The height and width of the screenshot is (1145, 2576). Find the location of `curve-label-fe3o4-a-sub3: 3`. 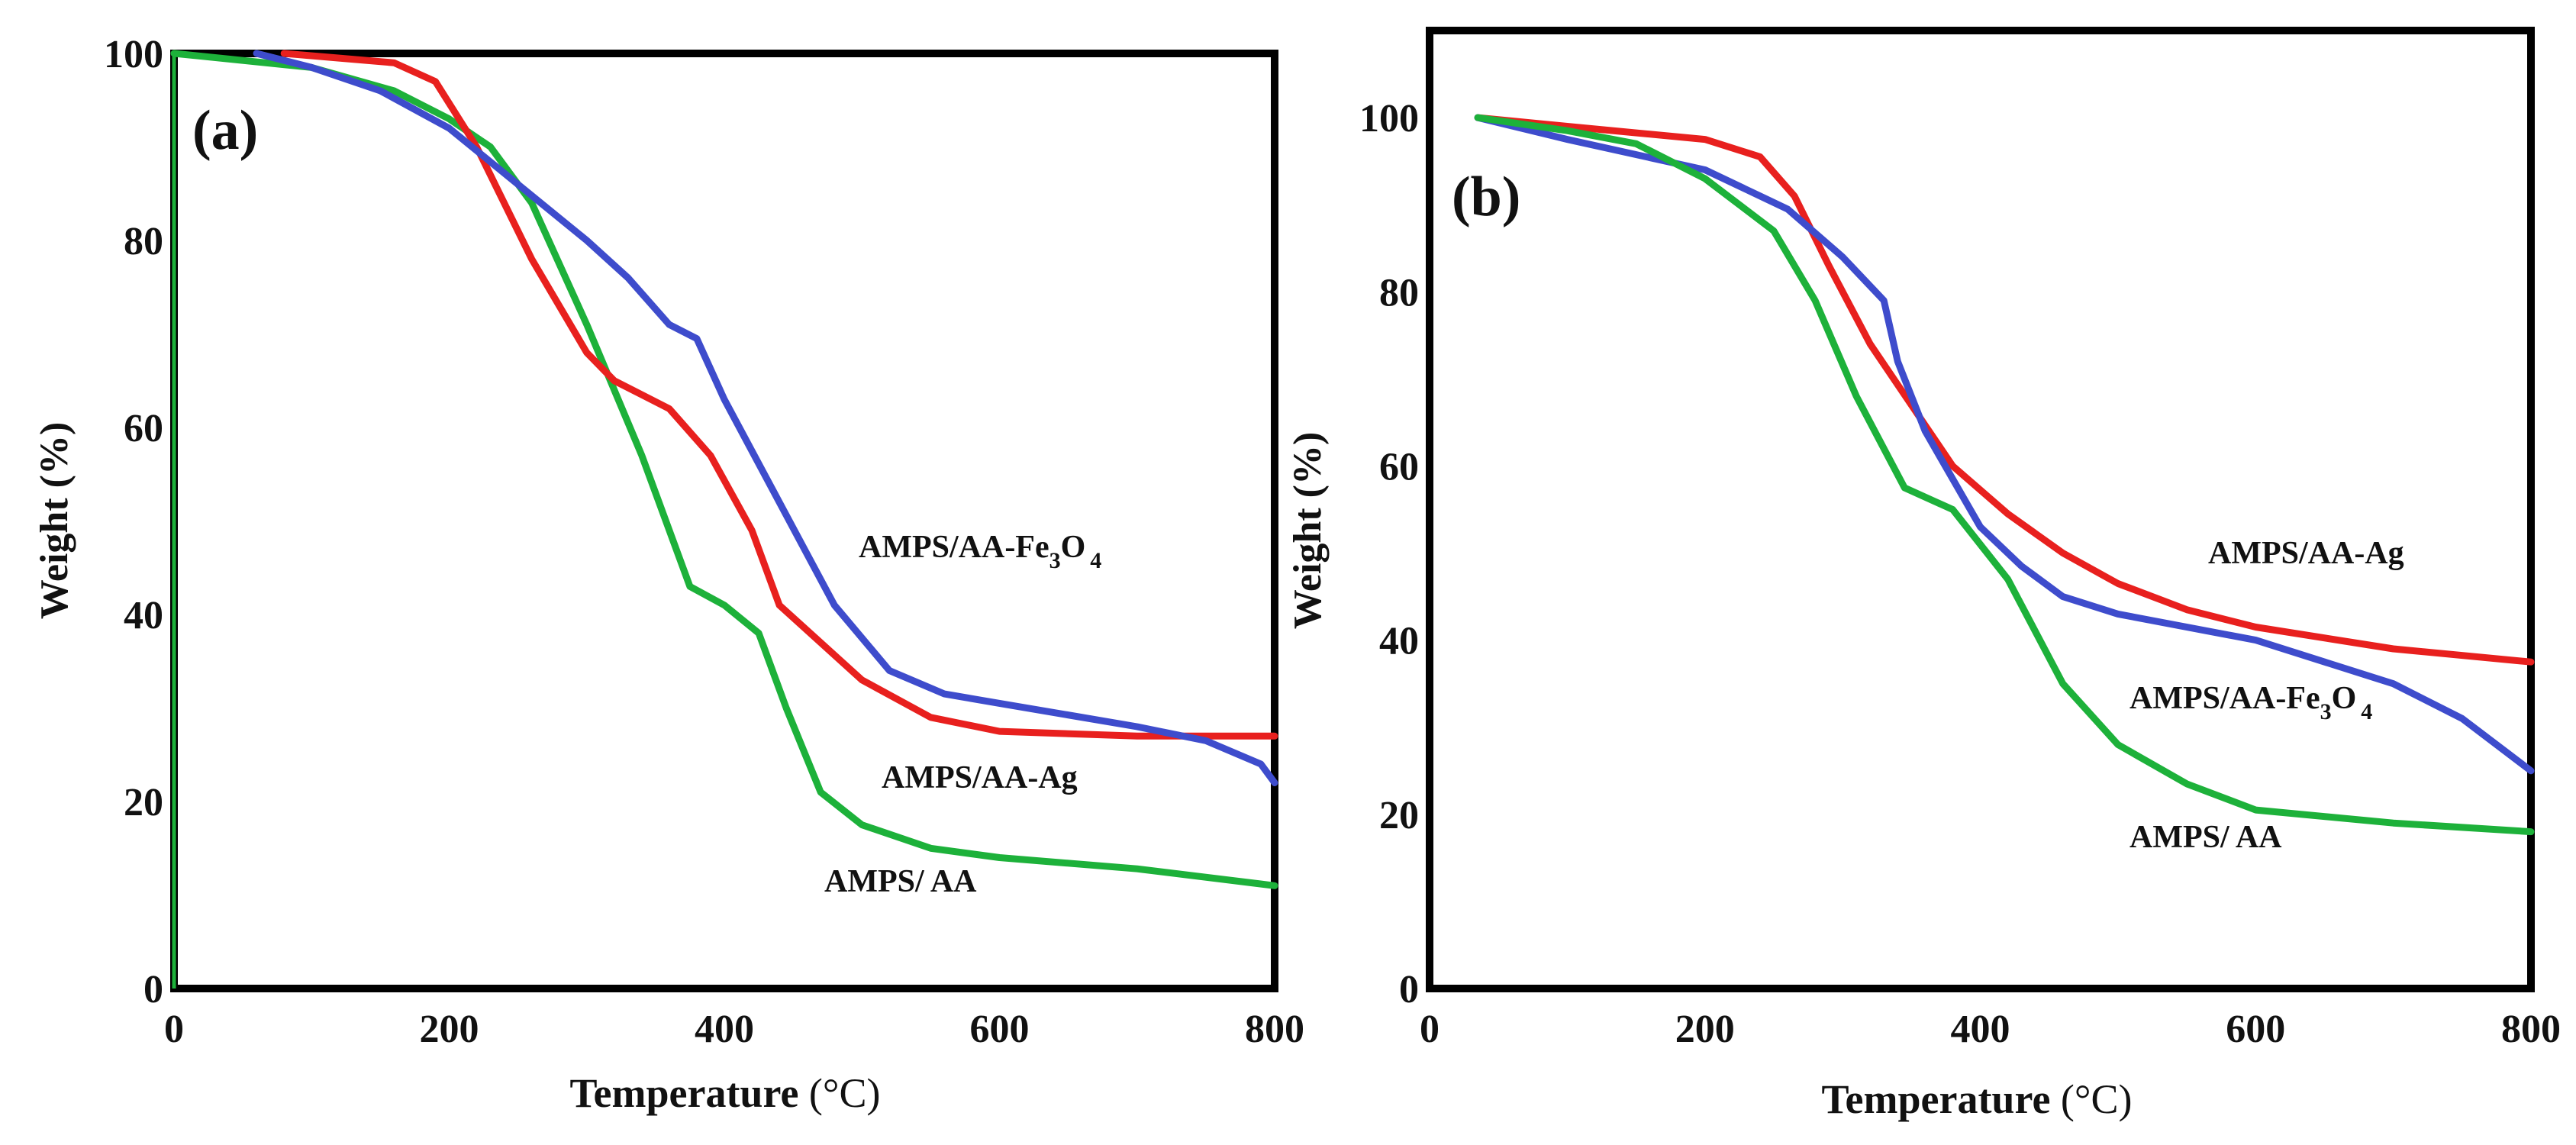

curve-label-fe3o4-a-sub3: 3 is located at coordinates (1055, 560).